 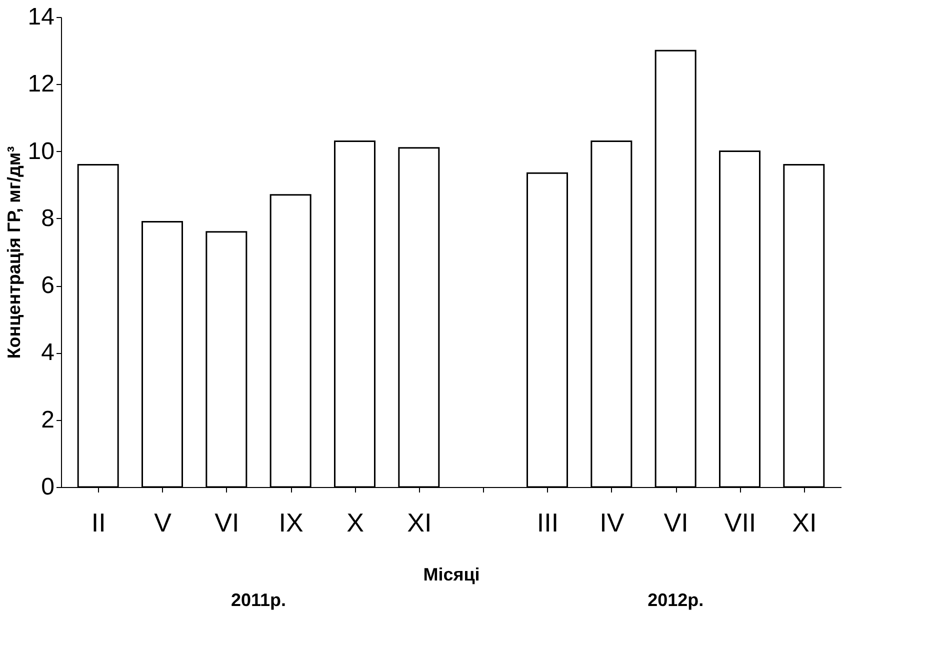 I want to click on y-tick-label: 8, so click(x=47, y=218).